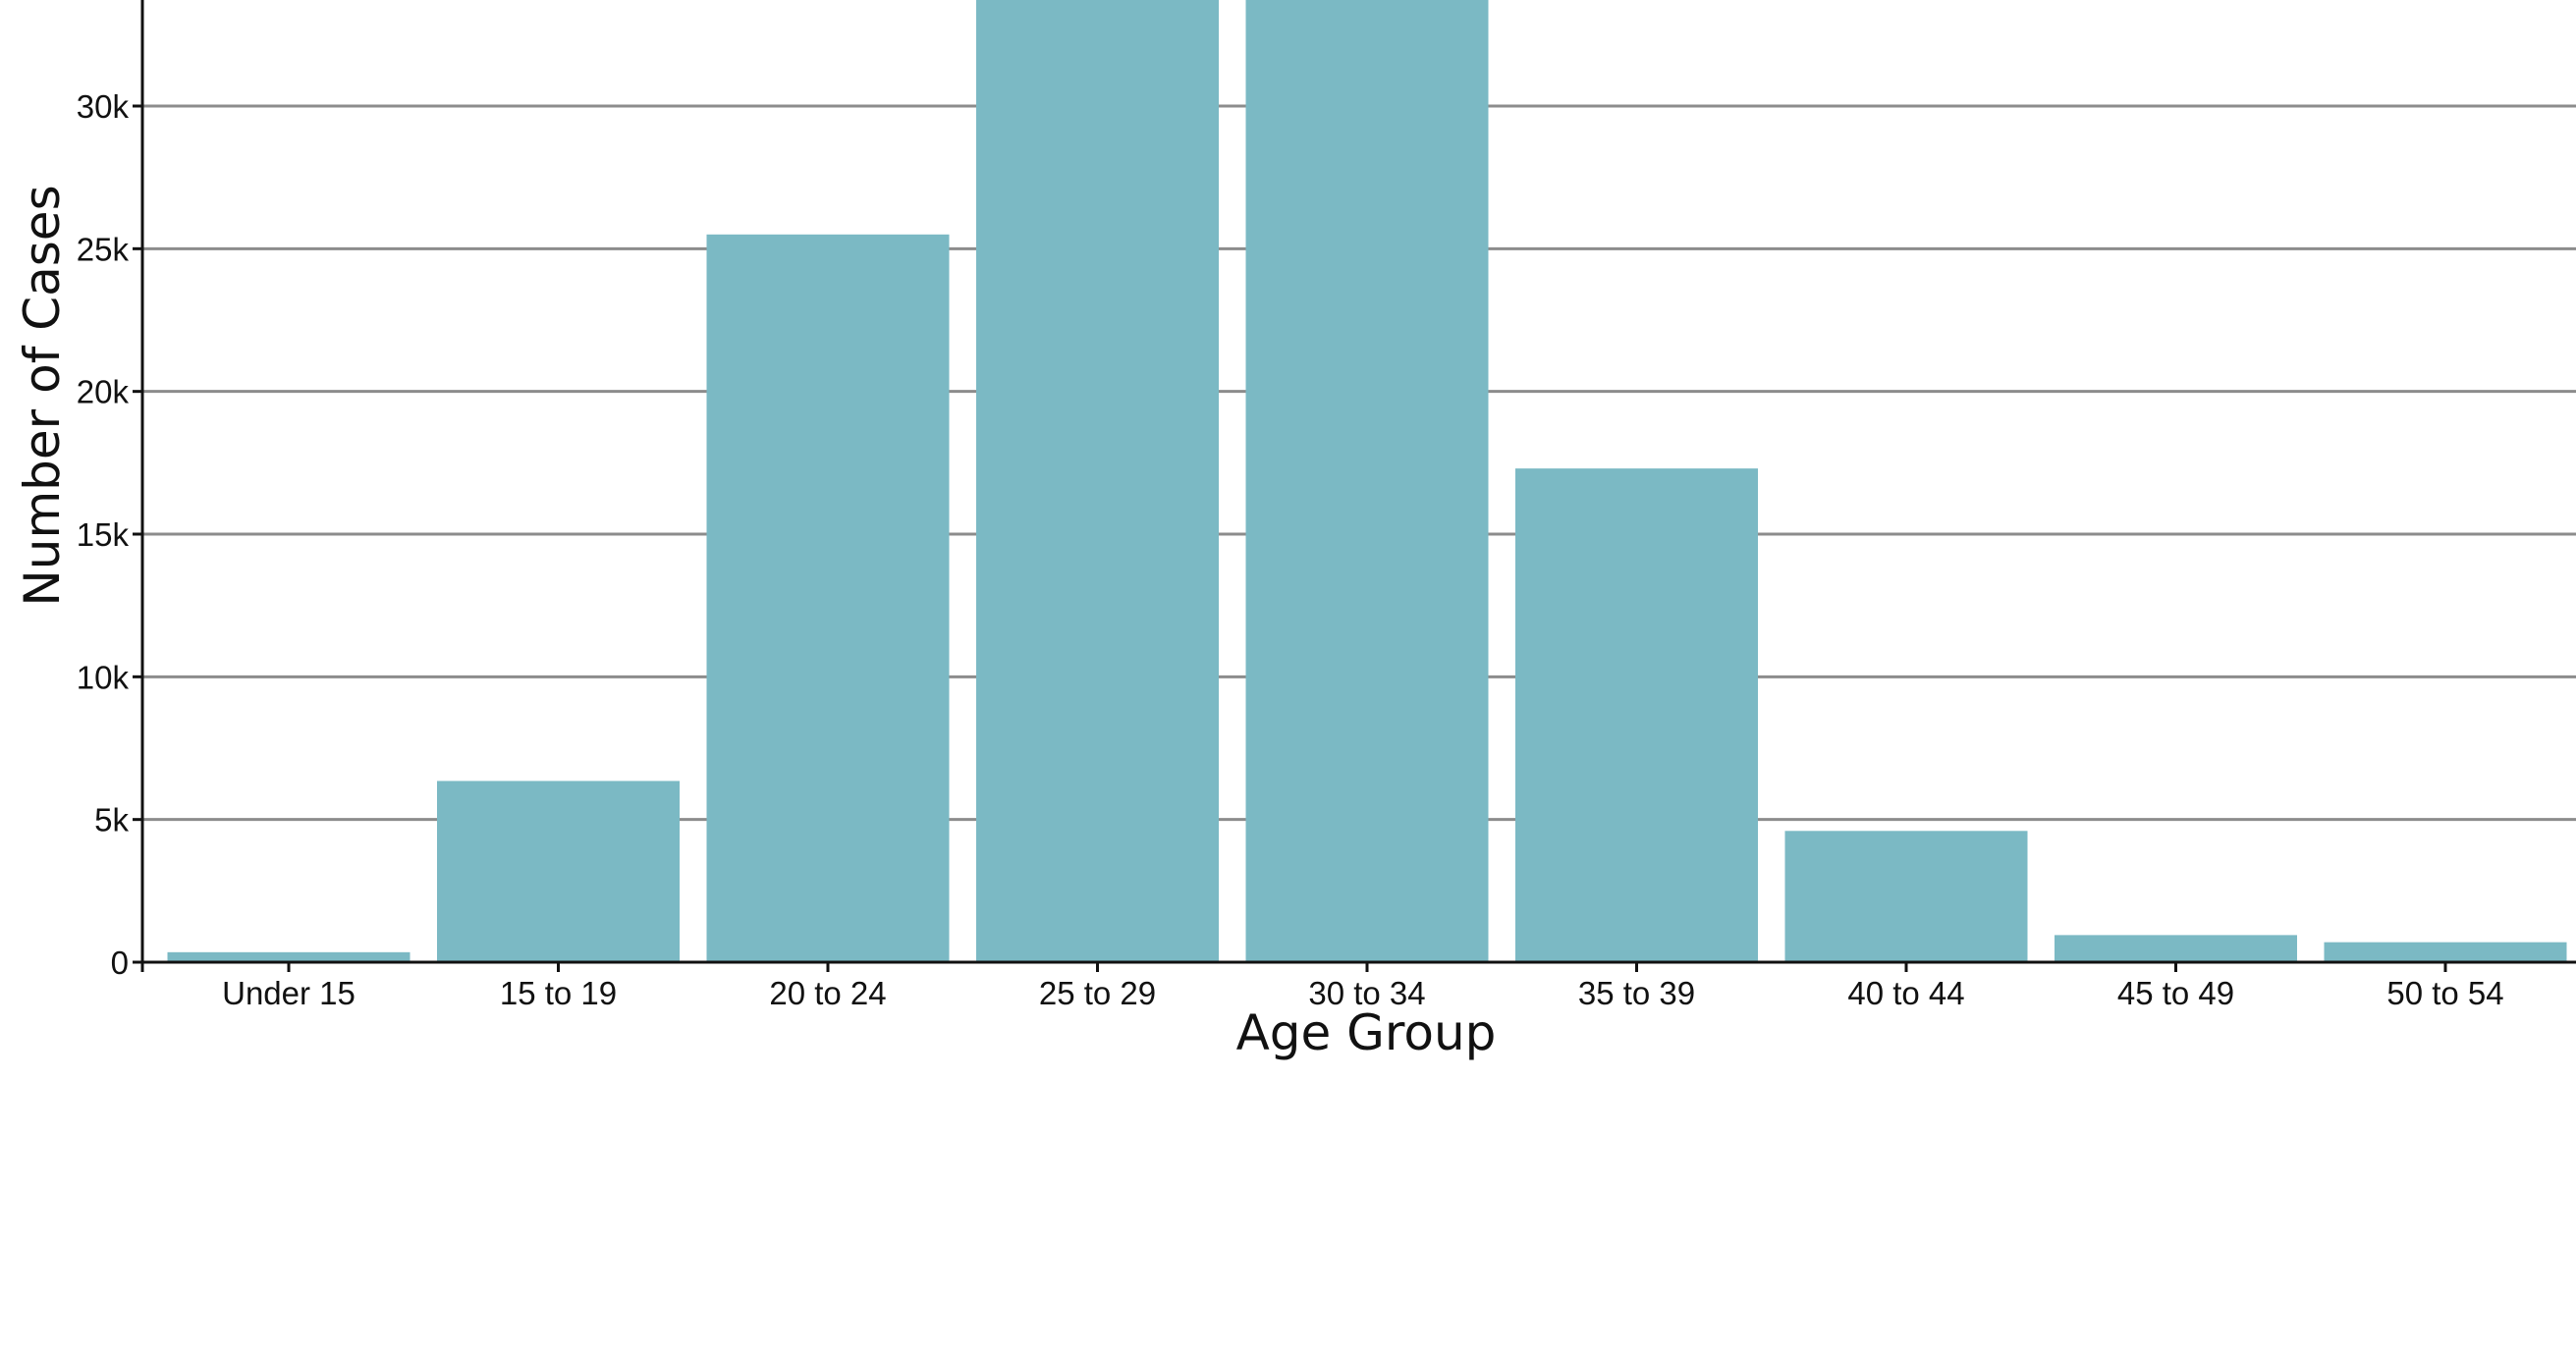  What do you see at coordinates (828, 993) in the screenshot?
I see `x-tick-label: 20 to 24` at bounding box center [828, 993].